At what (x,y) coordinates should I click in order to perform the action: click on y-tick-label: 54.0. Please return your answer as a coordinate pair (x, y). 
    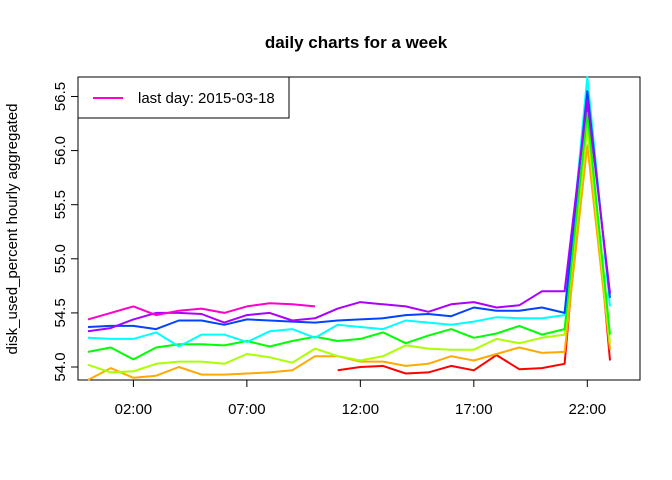
    Looking at the image, I should click on (60, 366).